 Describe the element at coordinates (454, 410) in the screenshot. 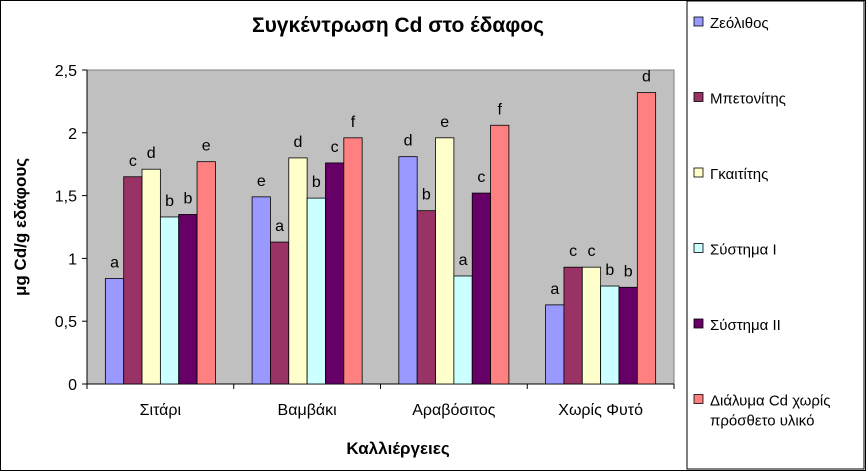

I see `x-tick-label: Αραβόσιτος` at that location.